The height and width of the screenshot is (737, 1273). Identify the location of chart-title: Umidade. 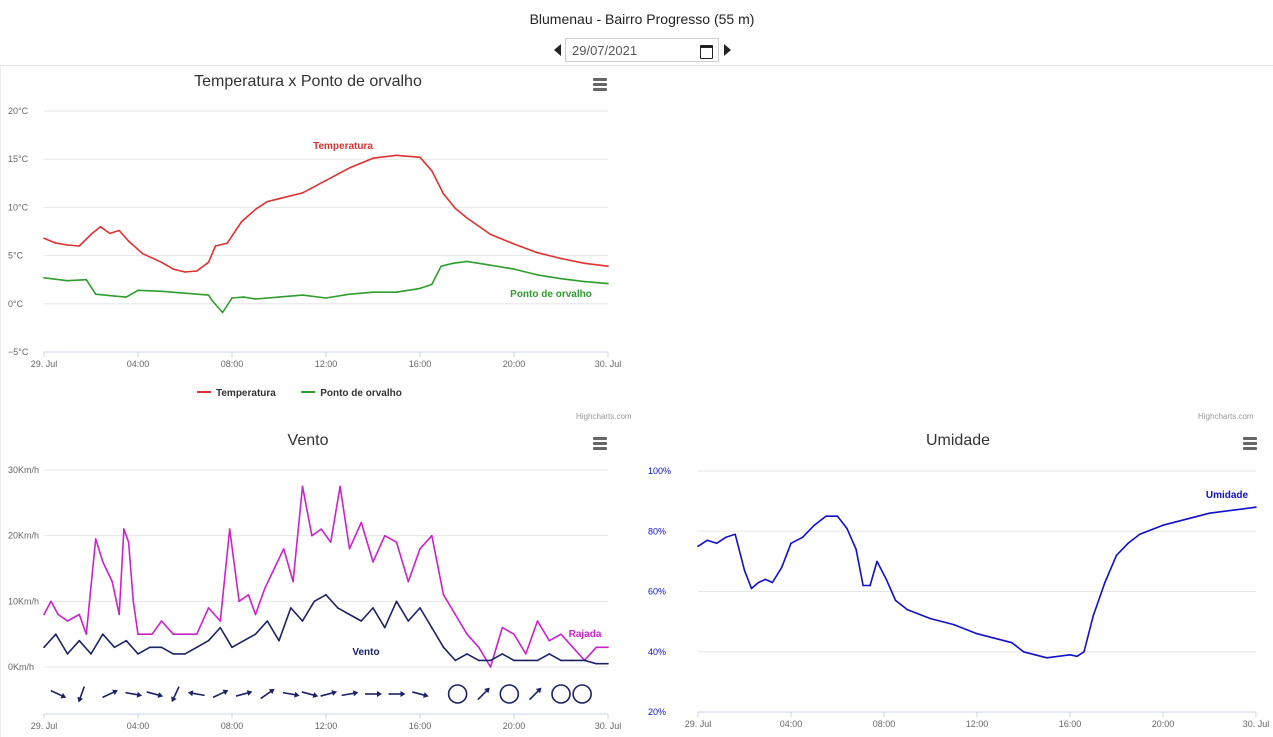
(958, 440).